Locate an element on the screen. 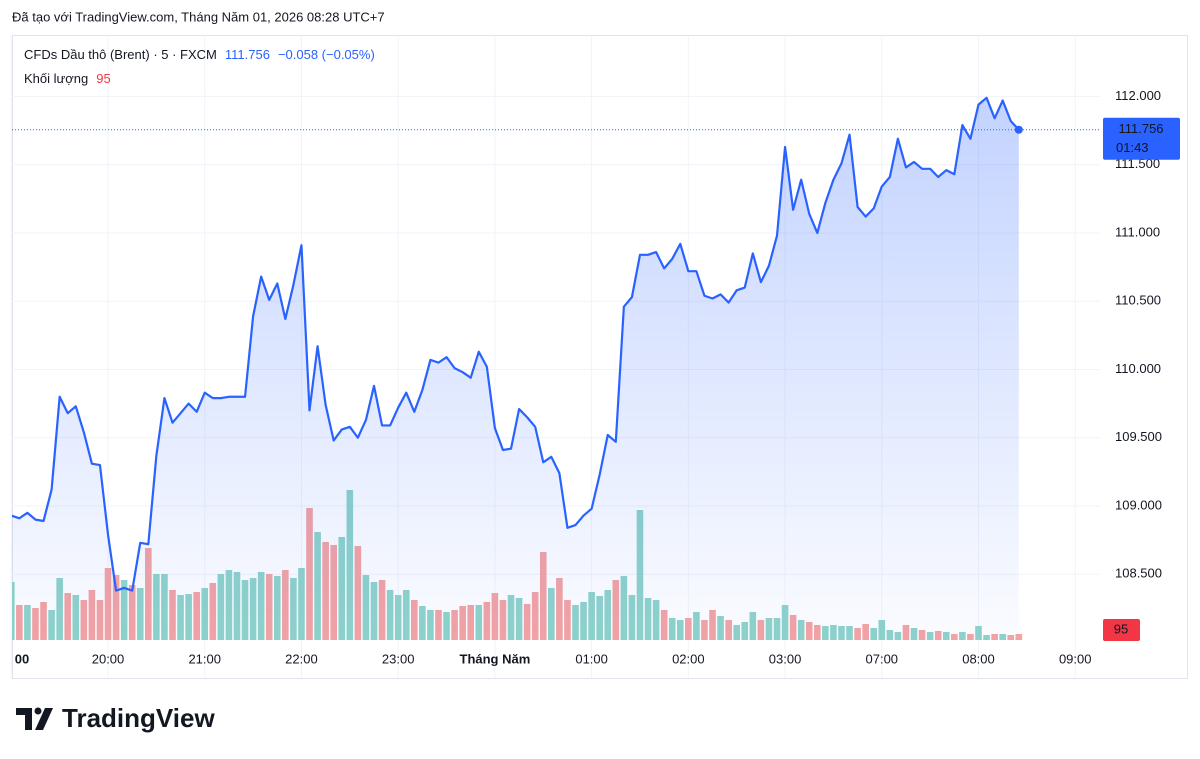 The width and height of the screenshot is (1200, 759). x-tick-label: 20:00 is located at coordinates (108, 658).